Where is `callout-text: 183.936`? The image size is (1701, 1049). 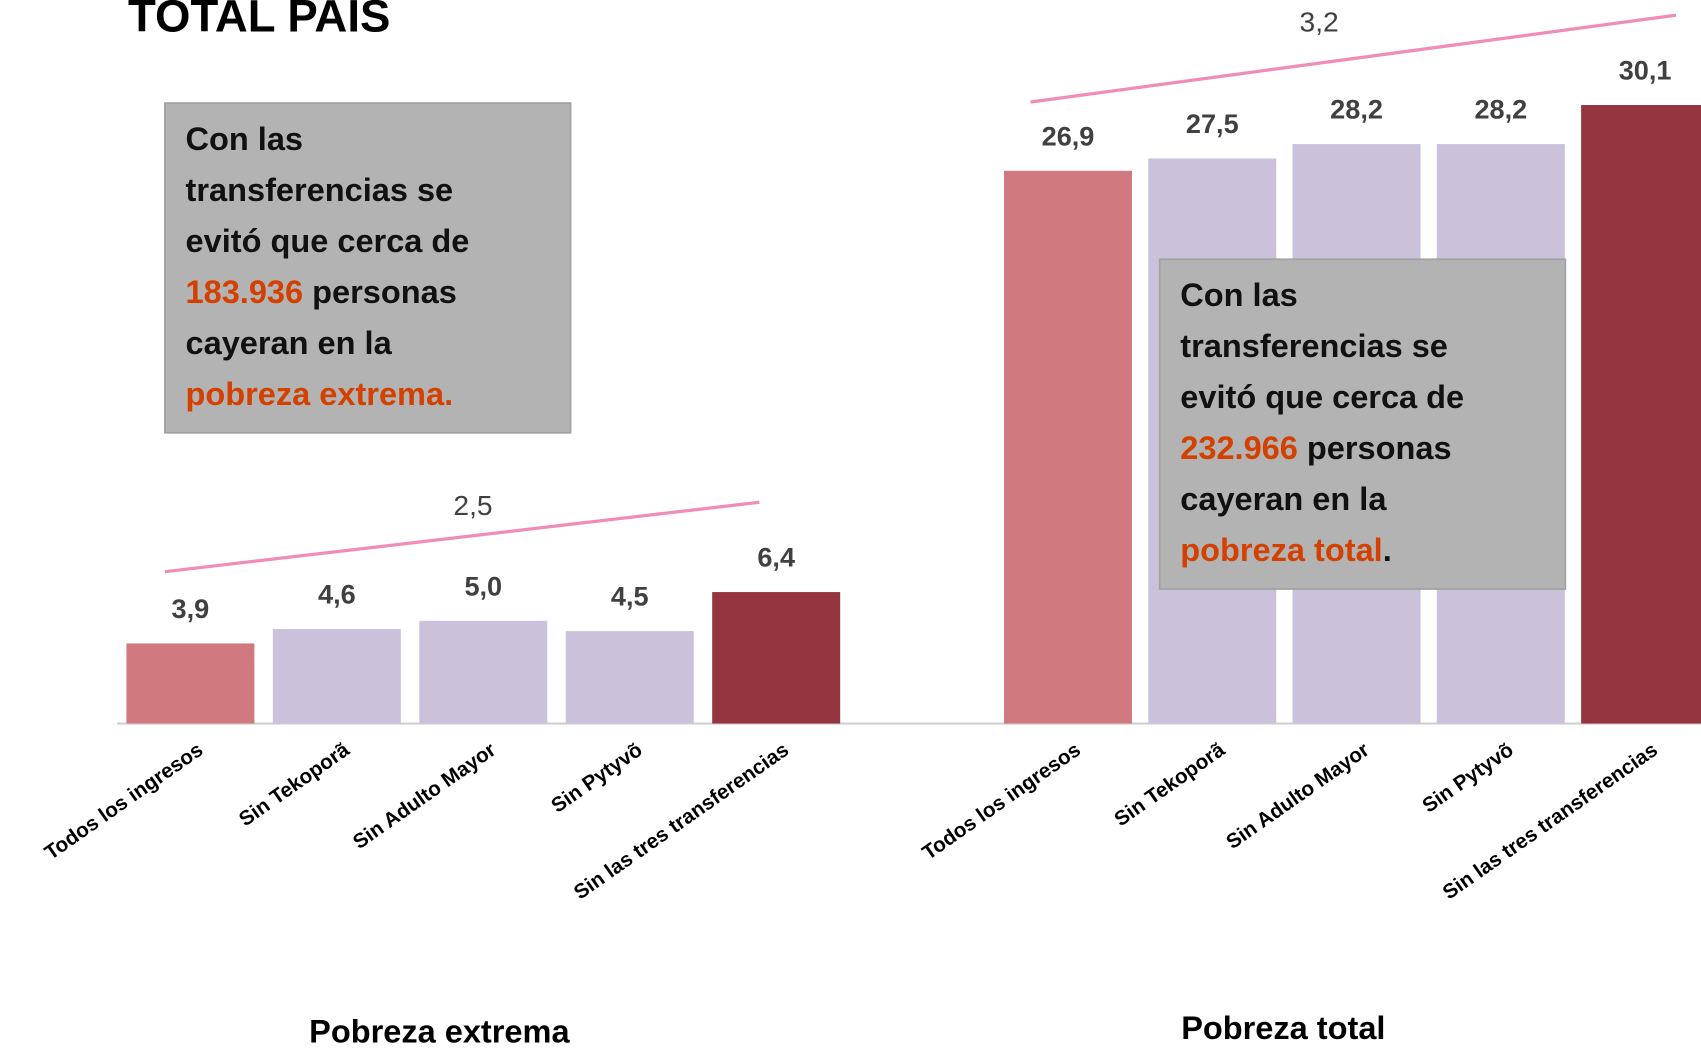
callout-text: 183.936 is located at coordinates (245, 292).